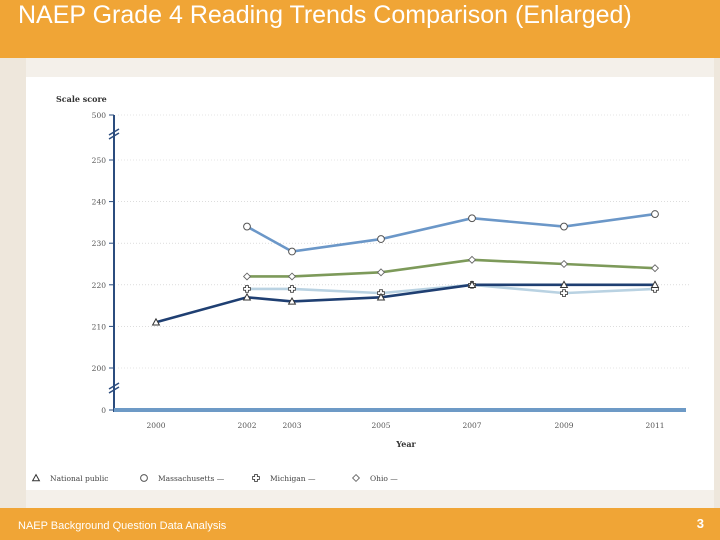 This screenshot has width=720, height=540. I want to click on point-ohio-2011, so click(655, 268).